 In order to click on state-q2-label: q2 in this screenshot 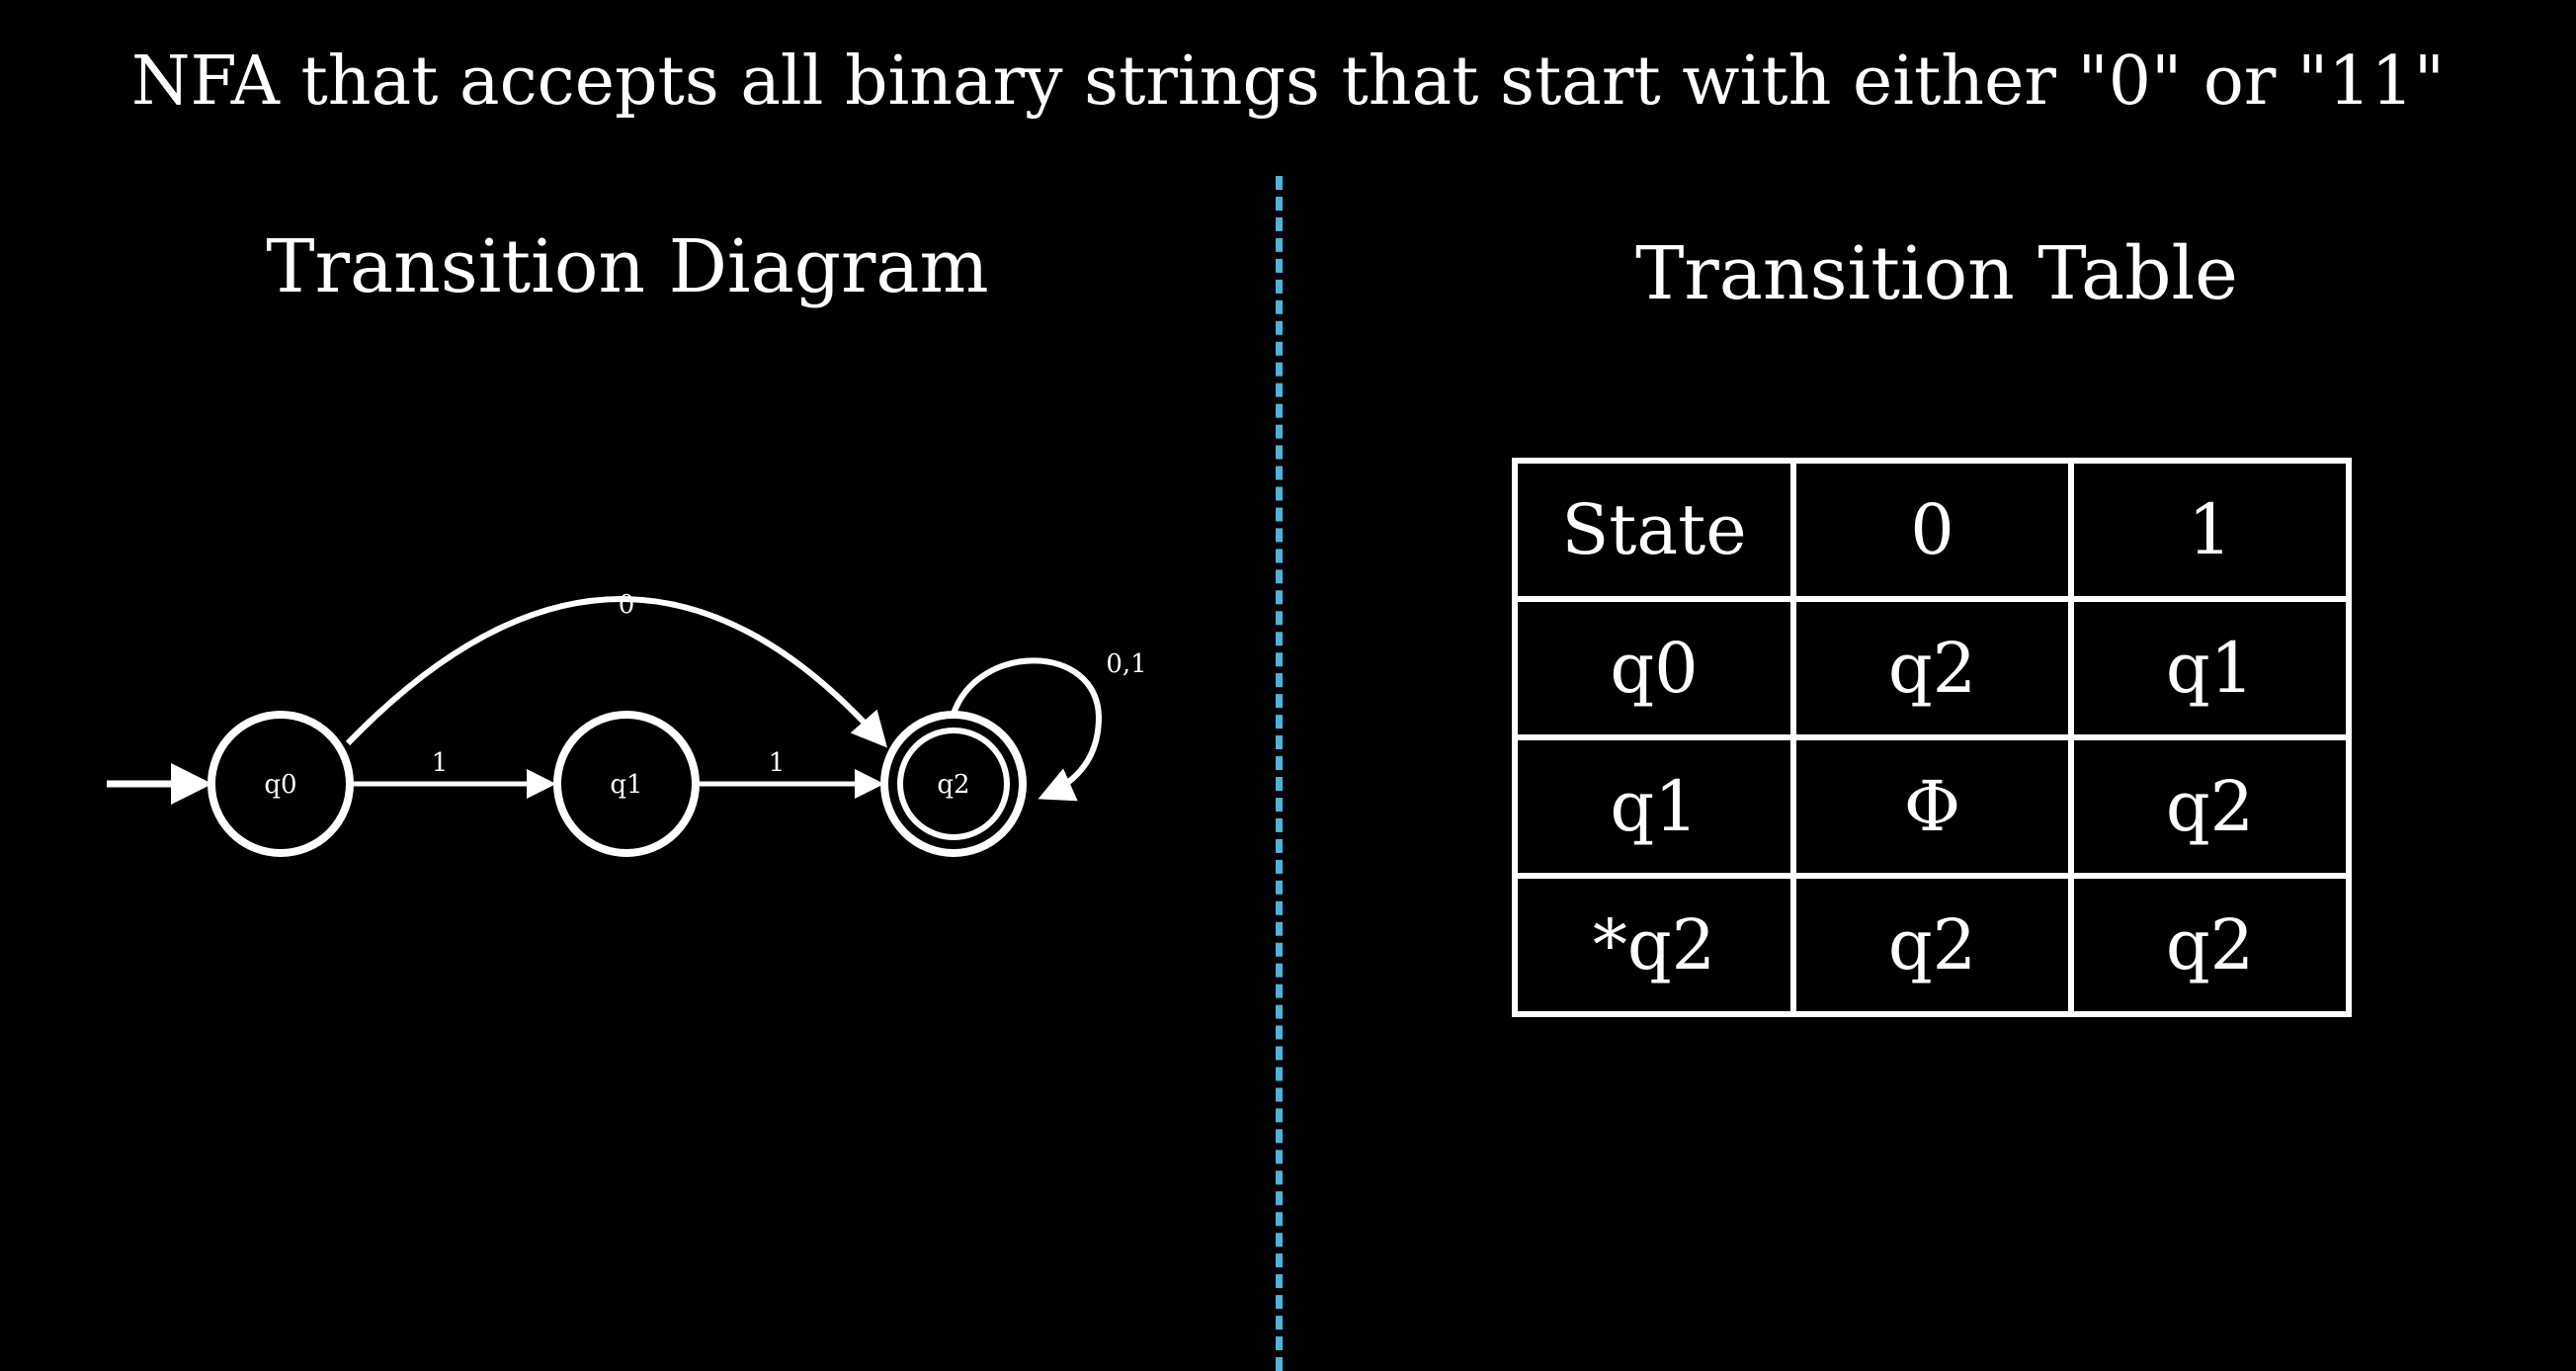, I will do `click(953, 785)`.